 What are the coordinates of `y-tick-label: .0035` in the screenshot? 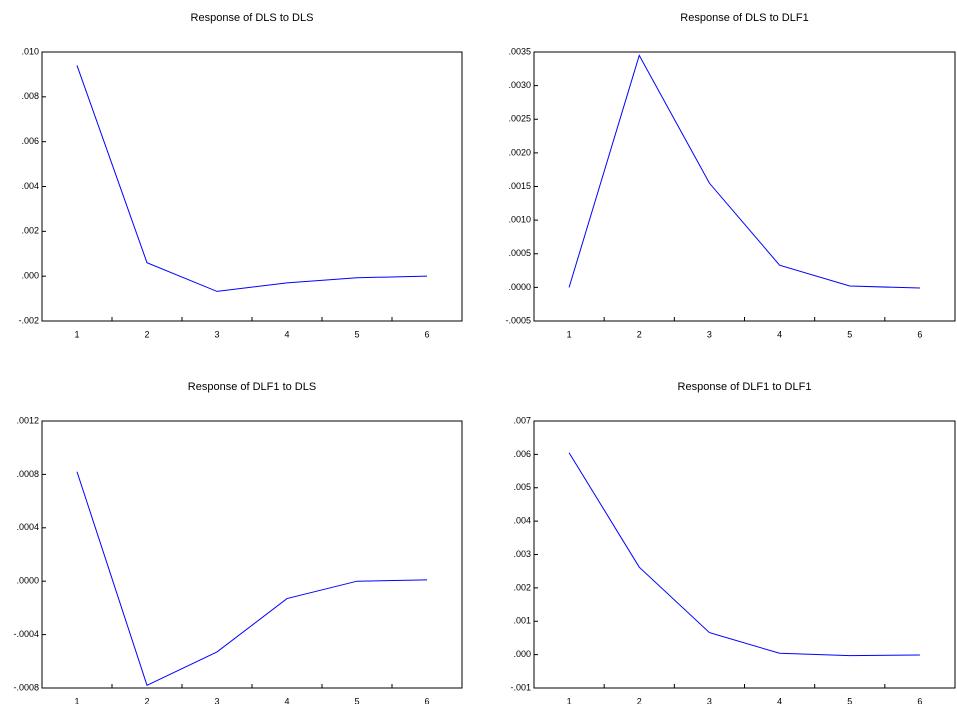 It's located at (519, 51).